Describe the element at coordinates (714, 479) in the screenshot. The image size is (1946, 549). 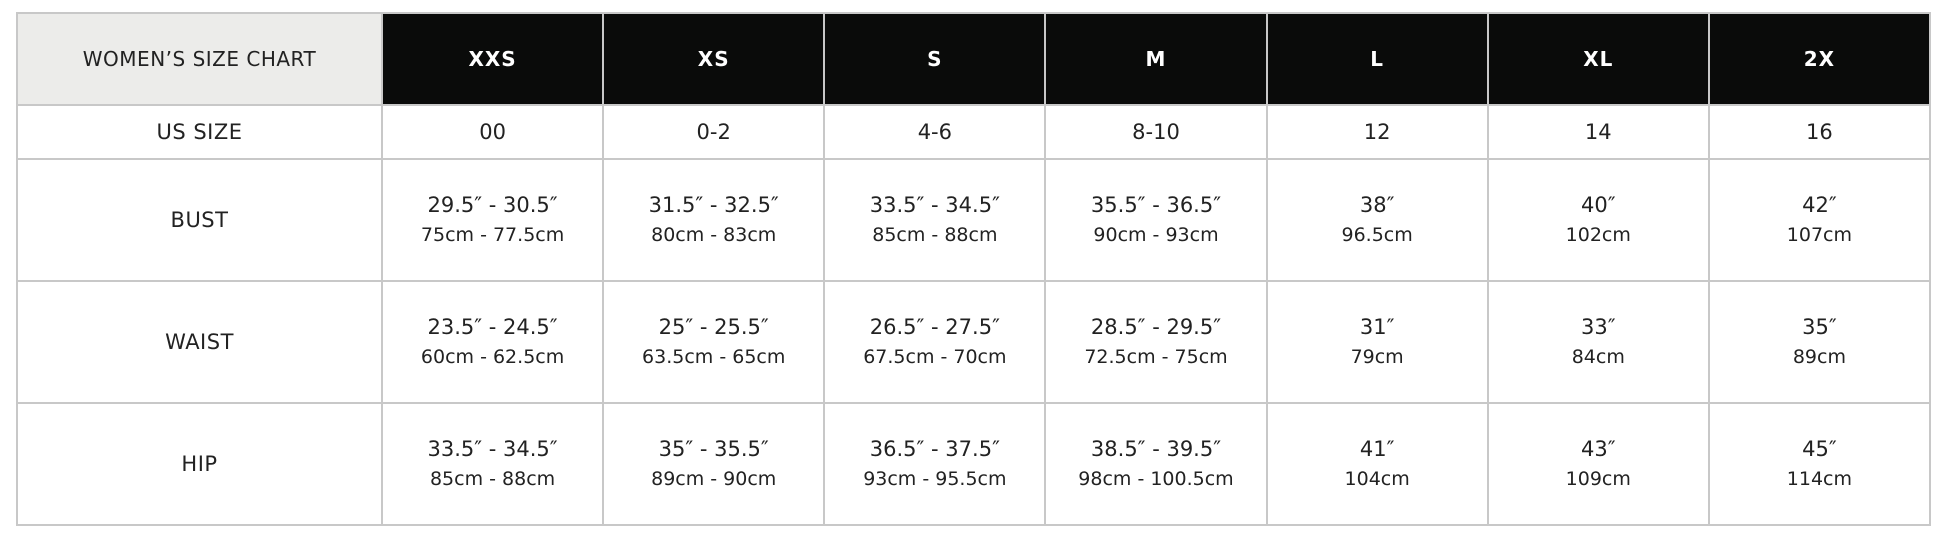
I see `cm-value: 89cm - 90cm` at that location.